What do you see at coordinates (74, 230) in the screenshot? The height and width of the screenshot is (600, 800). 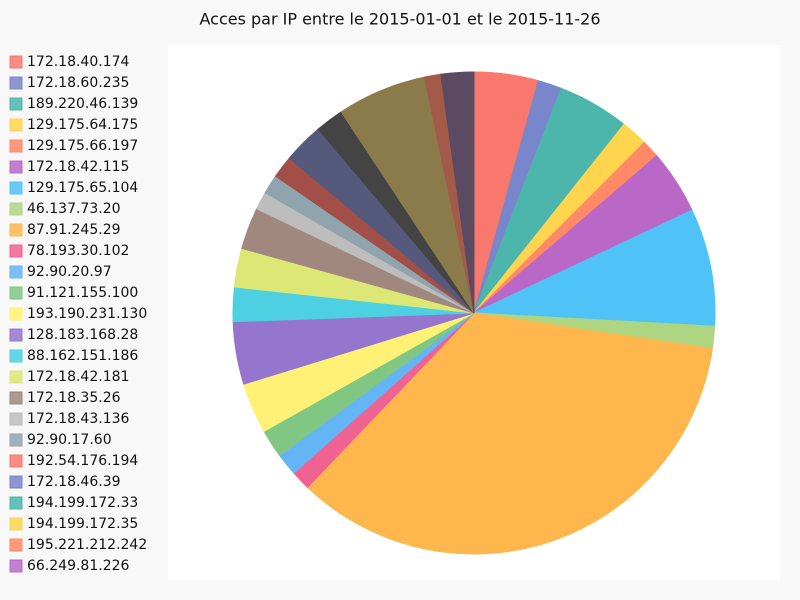 I see `legend-label: 87.91.245.29` at bounding box center [74, 230].